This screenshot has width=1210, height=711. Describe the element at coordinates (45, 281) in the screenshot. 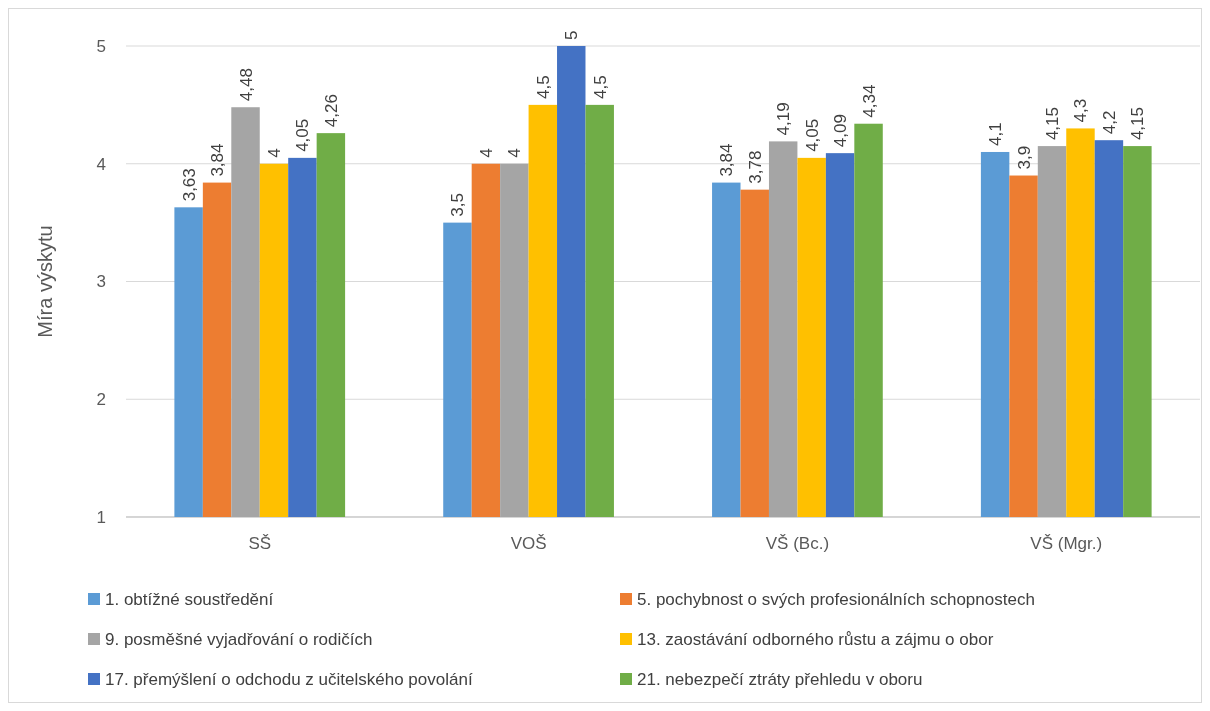

I see `y-axis-title: Míra výskytu` at that location.